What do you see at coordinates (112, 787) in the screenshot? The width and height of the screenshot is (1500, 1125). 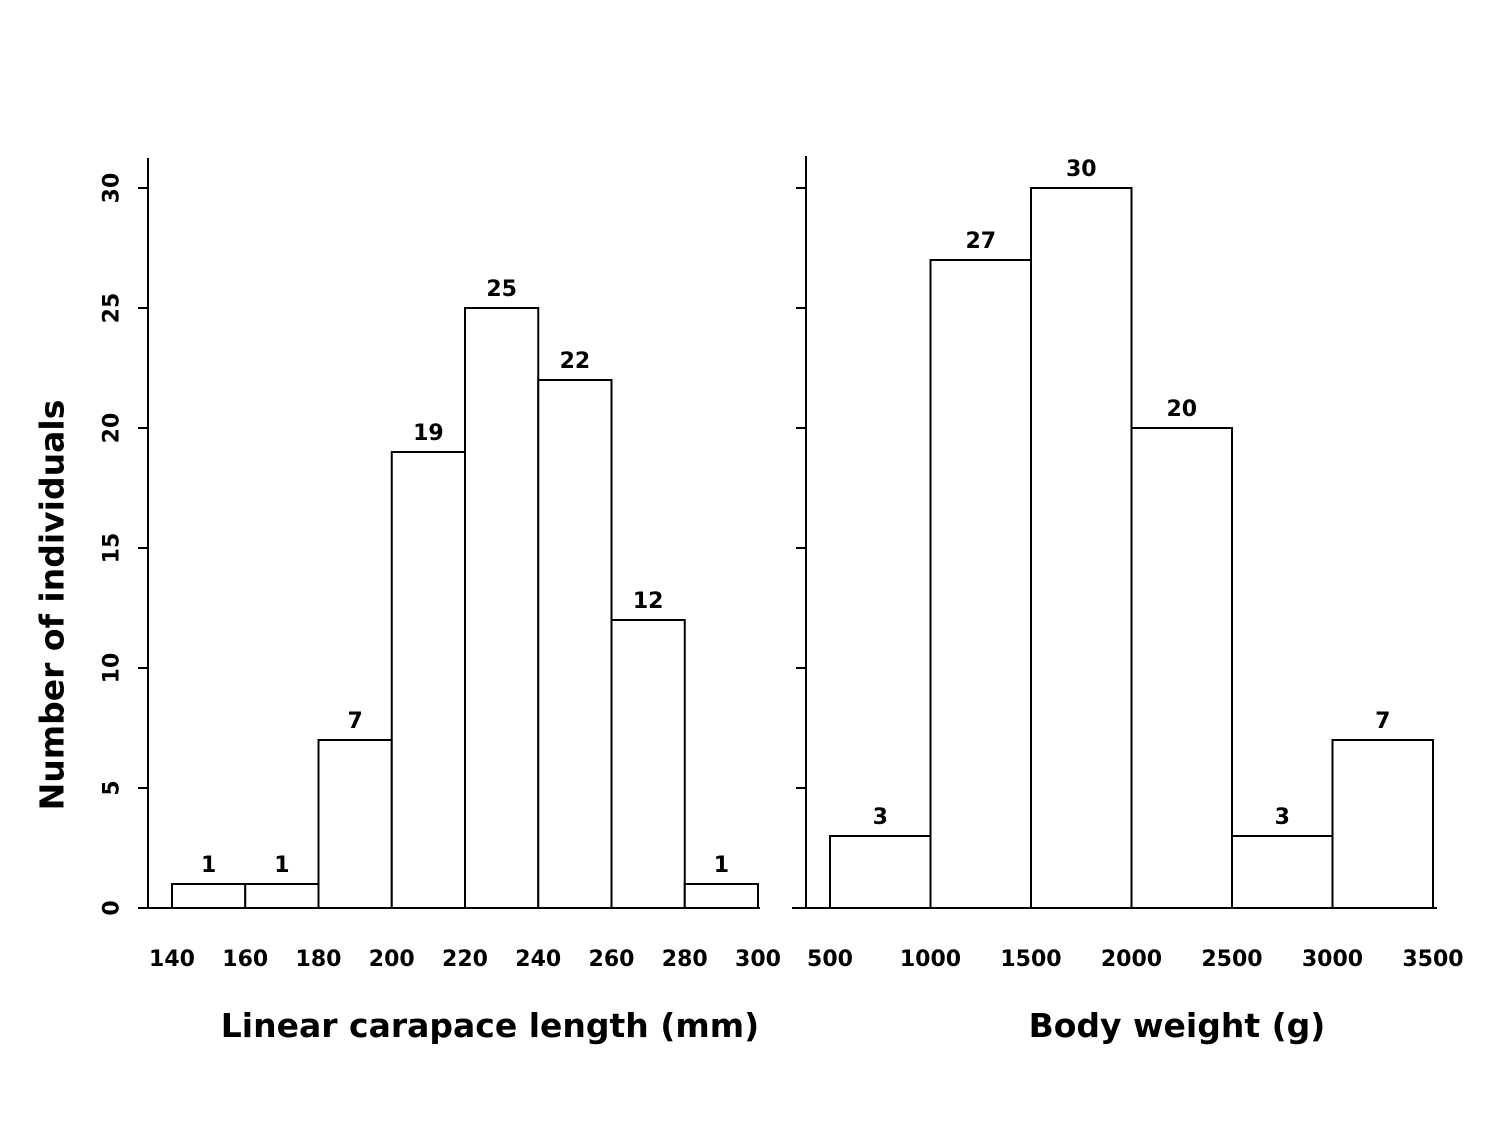 I see `y-tick-label: 5` at bounding box center [112, 787].